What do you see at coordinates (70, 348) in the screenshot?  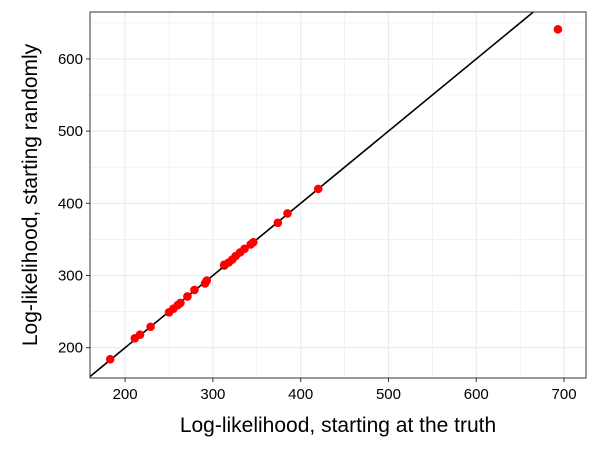 I see `y-tick-label: 200` at bounding box center [70, 348].